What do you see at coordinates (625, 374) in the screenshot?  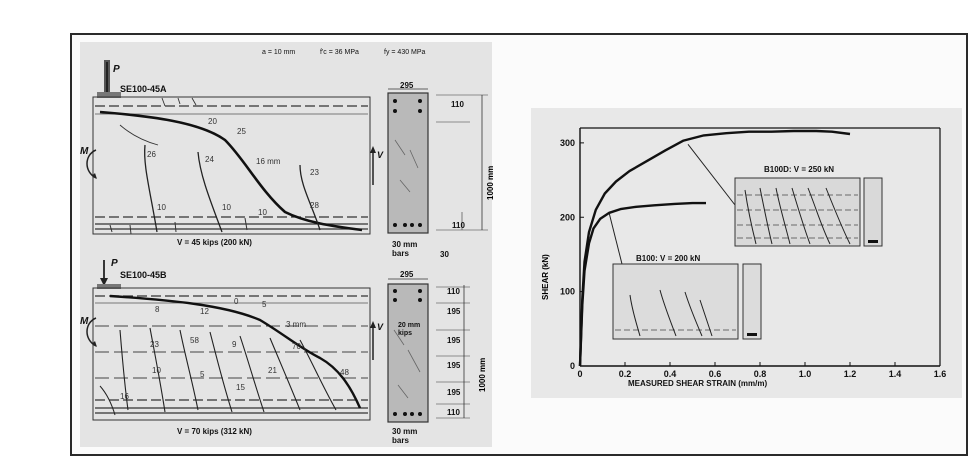 I see `x-tick-label: 0.2` at bounding box center [625, 374].